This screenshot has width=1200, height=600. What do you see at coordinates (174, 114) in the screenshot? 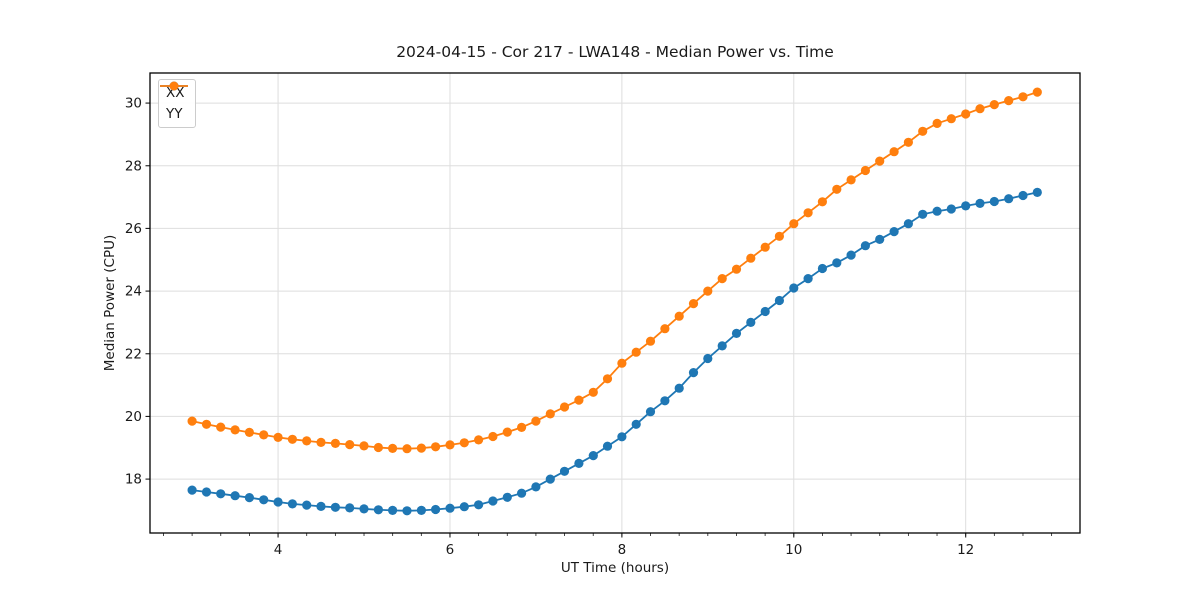
I see `legend-label-yy: YY` at bounding box center [174, 114].